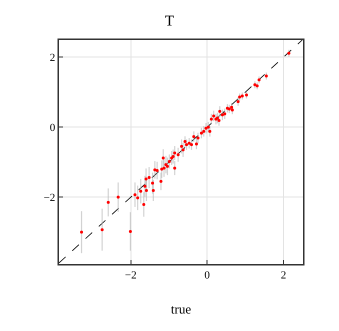 The width and height of the screenshot is (339, 331). What do you see at coordinates (130, 276) in the screenshot?
I see `x-tick-label: −2` at bounding box center [130, 276].